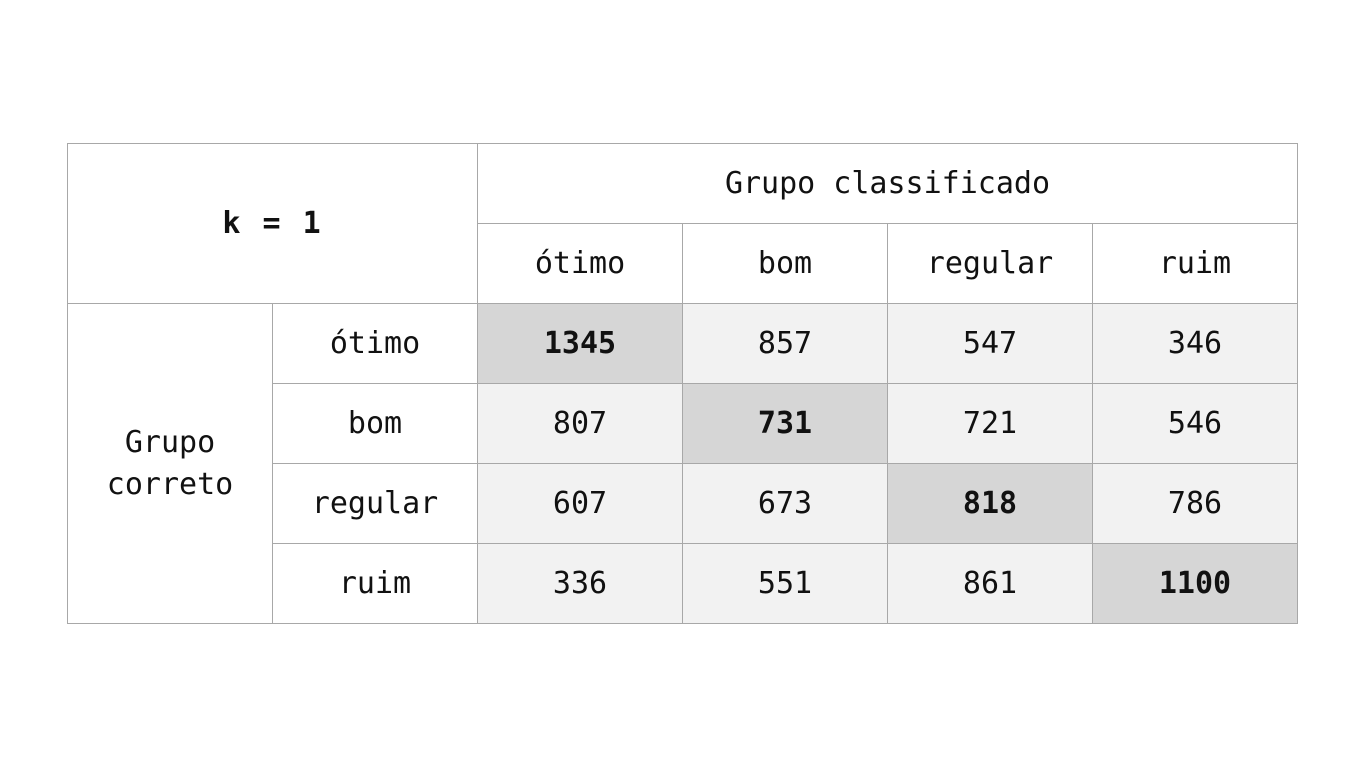  What do you see at coordinates (272, 223) in the screenshot?
I see `k-value-label: k = 1` at bounding box center [272, 223].